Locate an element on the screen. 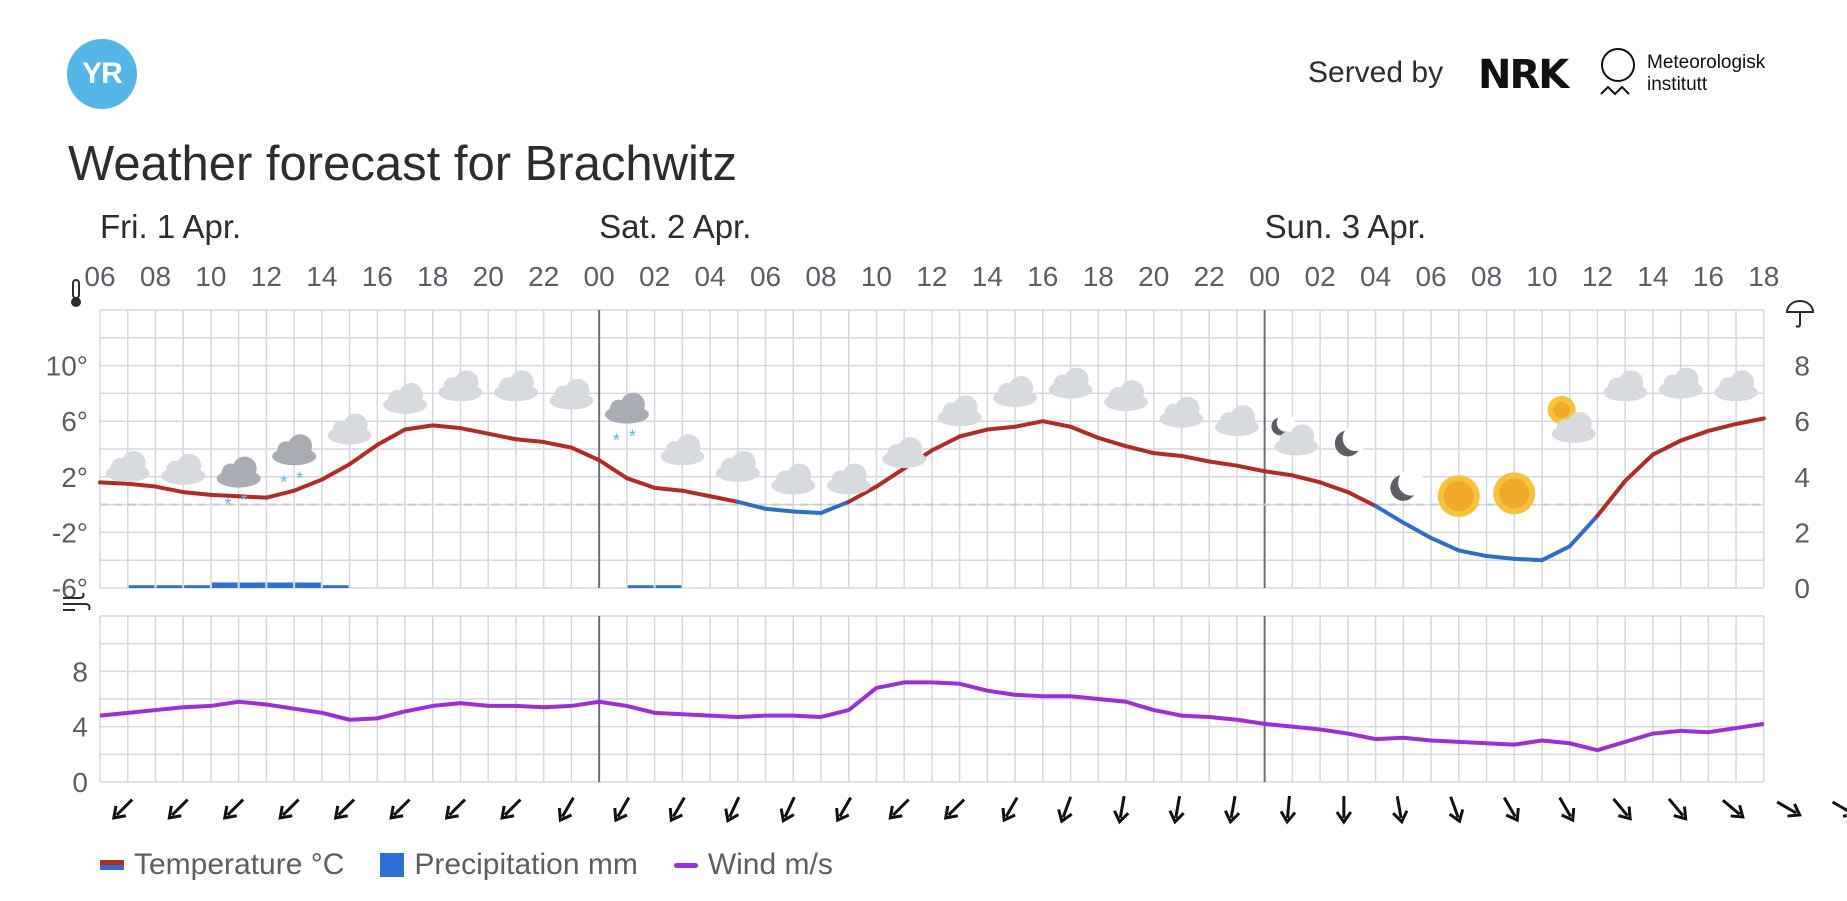 The image size is (1847, 901). legend: Temperature °C Precipitation mm Wind m/s is located at coordinates (484, 865).